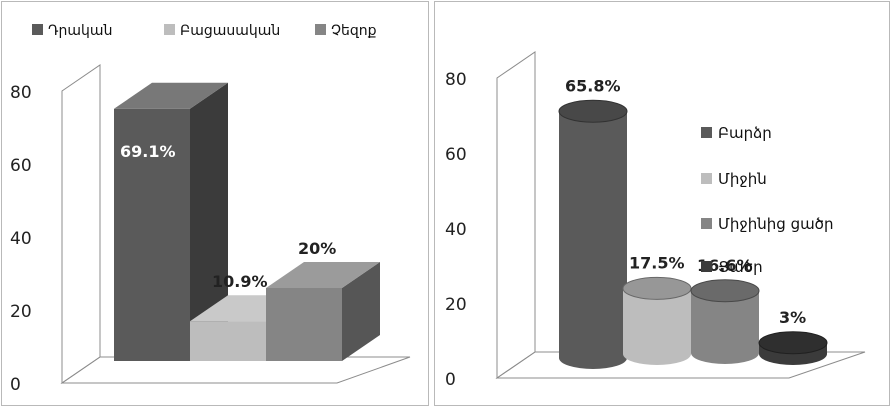 This screenshot has height=409, width=891. Describe the element at coordinates (230, 31) in the screenshot. I see `legend-label: Բացասական` at that location.